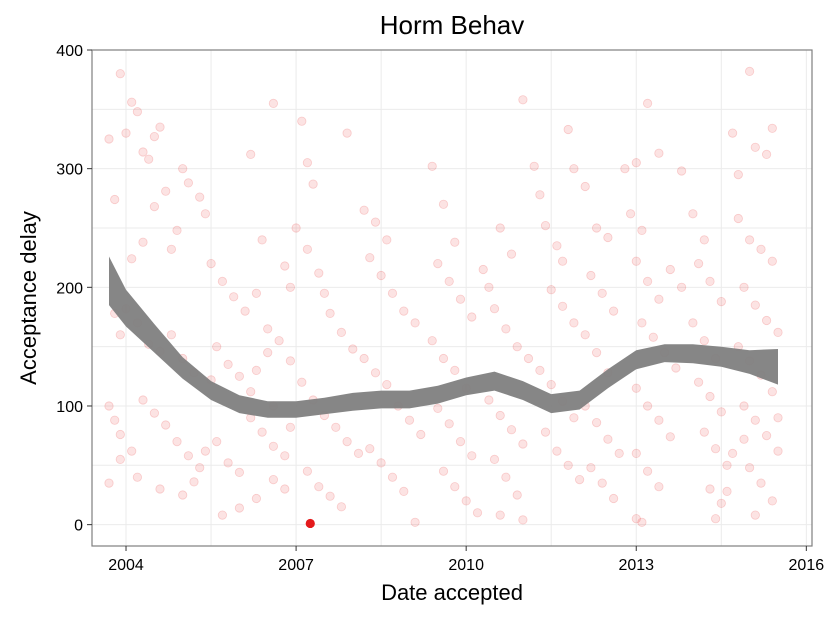 The height and width of the screenshot is (618, 825). Describe the element at coordinates (69, 288) in the screenshot. I see `y-tick-label: 200` at that location.